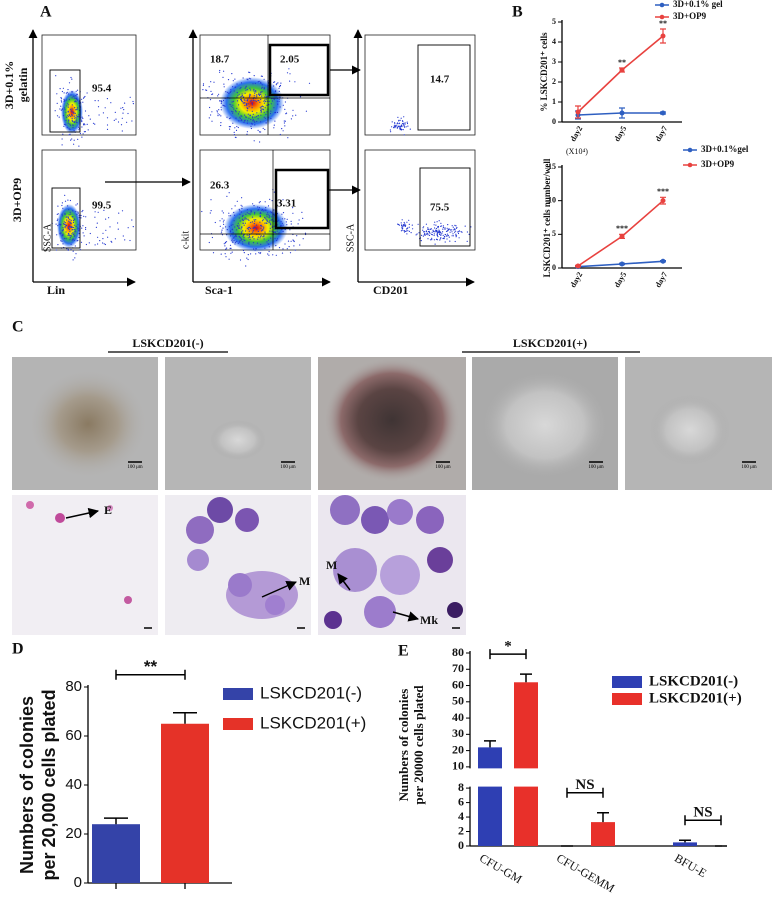  Describe the element at coordinates (461, 816) in the screenshot. I see `y-tick-label: 4` at that location.